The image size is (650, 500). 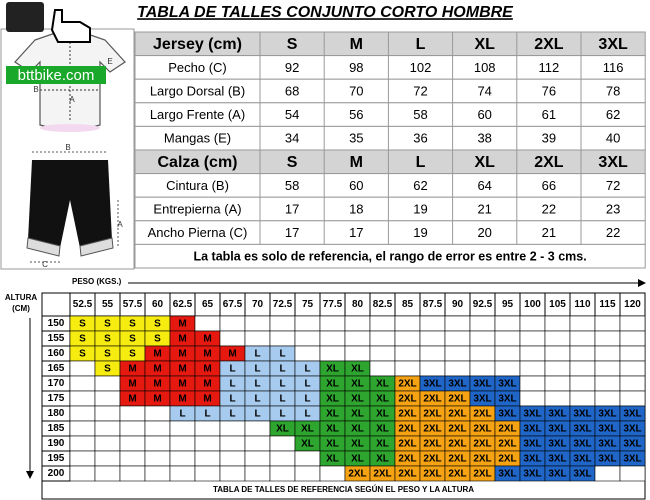 What do you see at coordinates (56, 458) in the screenshot?
I see `height-value: 195` at bounding box center [56, 458].